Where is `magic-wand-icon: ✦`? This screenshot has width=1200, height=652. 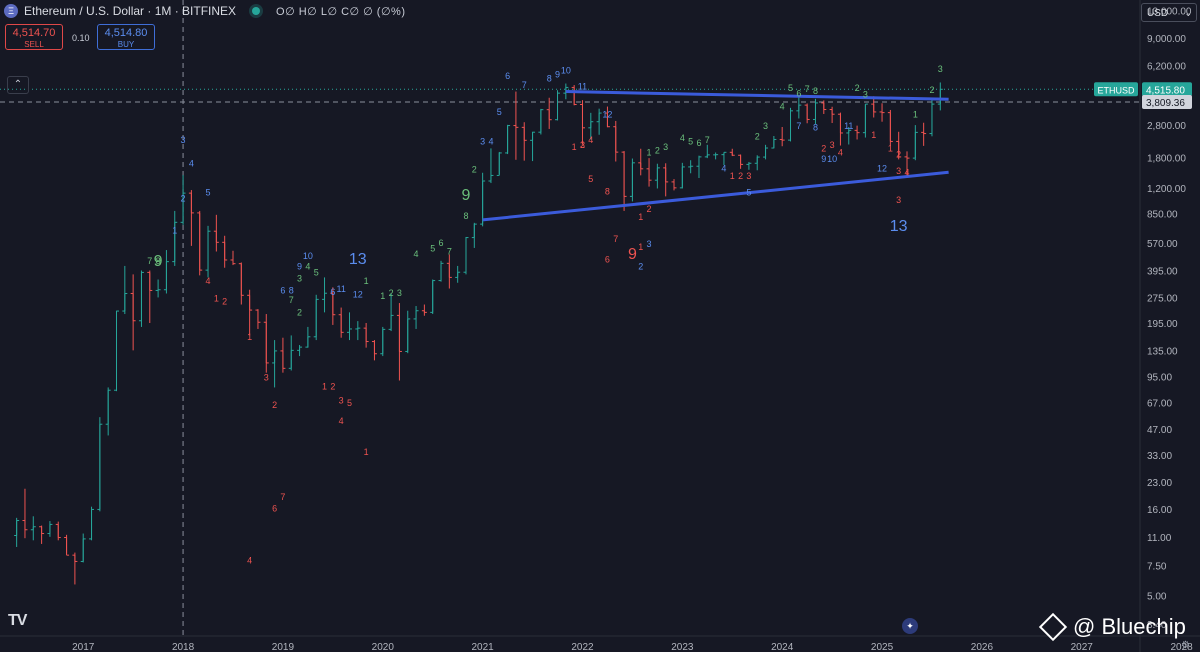
magic-wand-icon: ✦ is located at coordinates (910, 626).